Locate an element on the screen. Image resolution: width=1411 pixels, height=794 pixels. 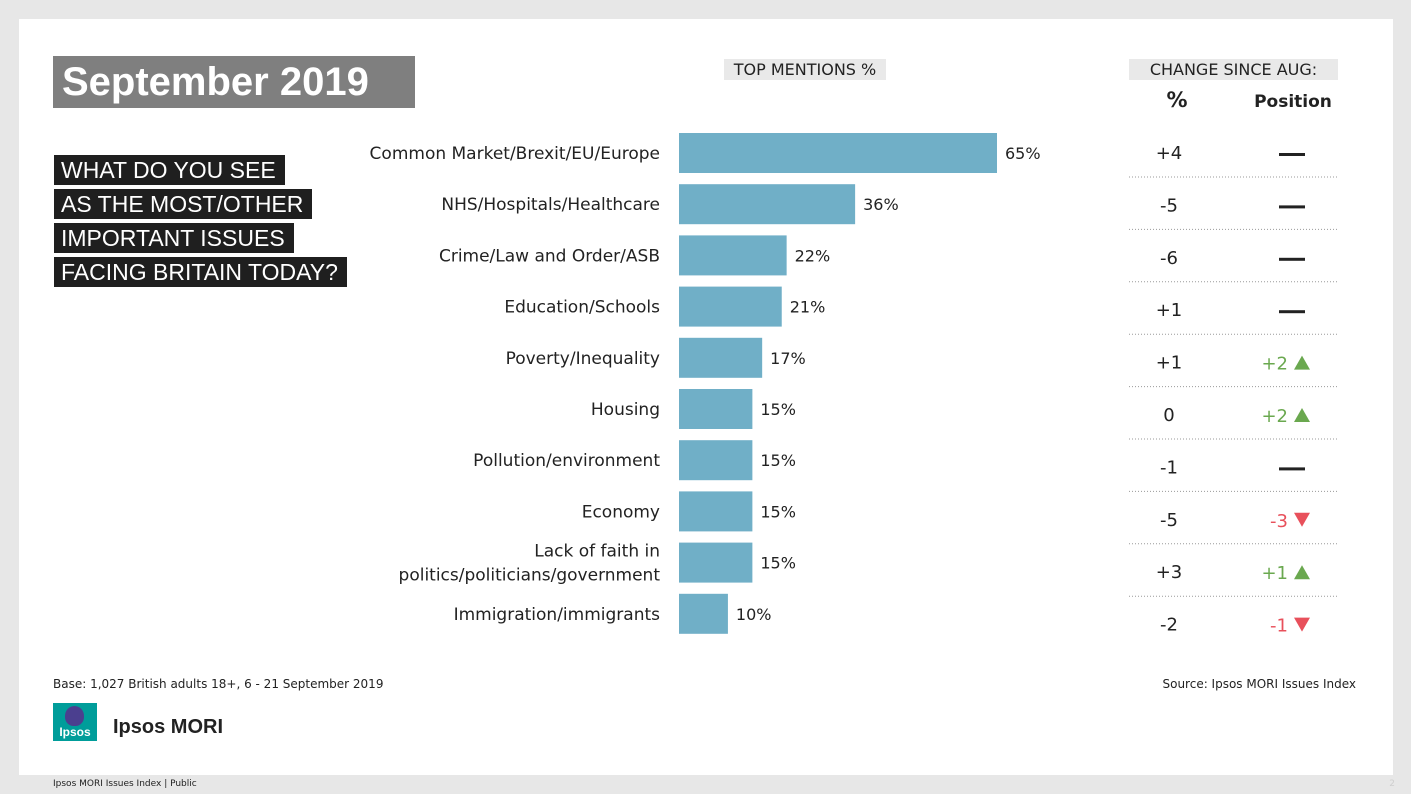
category-label: Lack of faith in is located at coordinates (597, 552).